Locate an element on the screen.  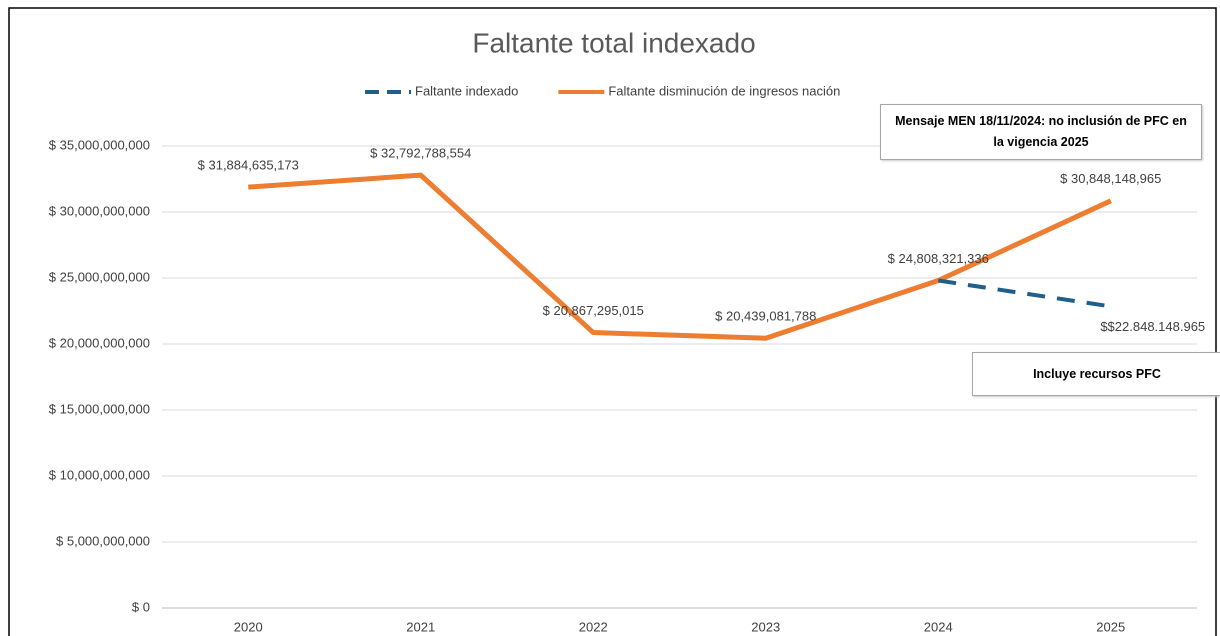
y-tick-label: $ 30,000,000,000 is located at coordinates (99, 210).